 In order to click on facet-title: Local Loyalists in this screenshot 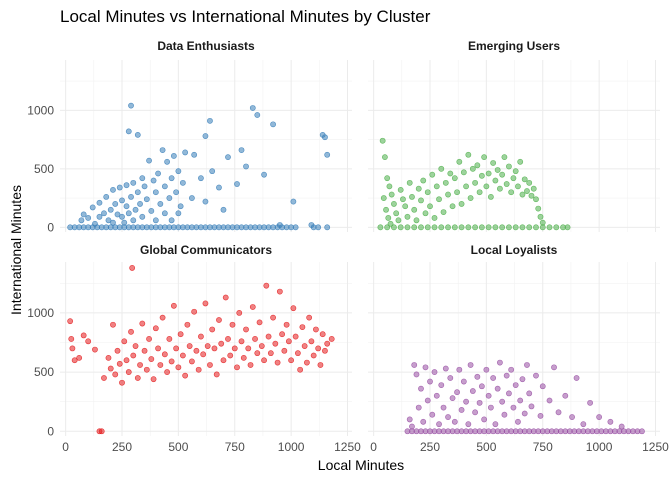, I will do `click(514, 250)`.